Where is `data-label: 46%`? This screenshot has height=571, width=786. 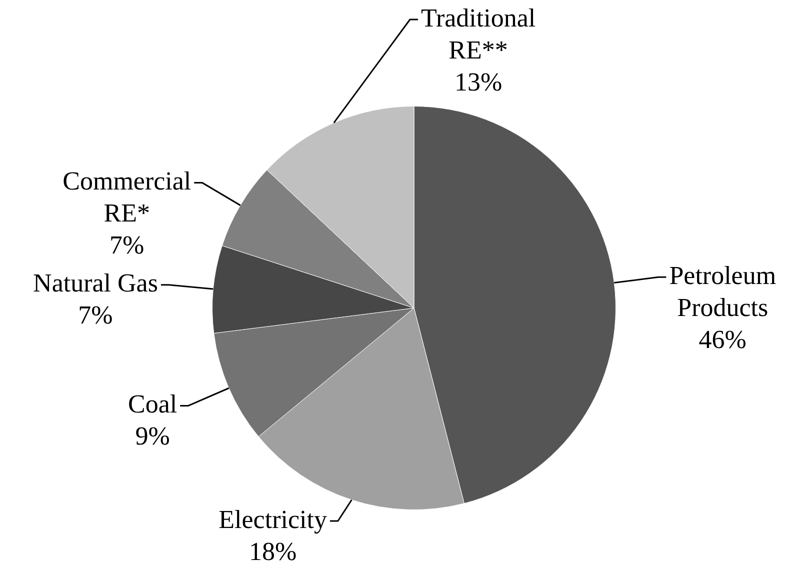 data-label: 46% is located at coordinates (722, 339).